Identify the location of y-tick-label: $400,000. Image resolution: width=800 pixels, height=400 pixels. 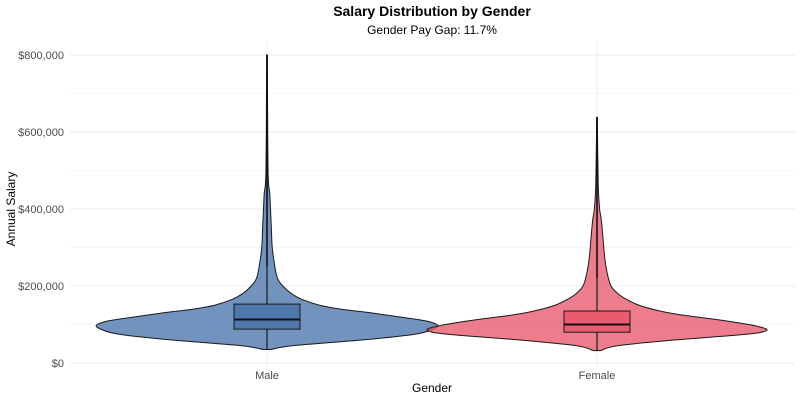
(41, 210).